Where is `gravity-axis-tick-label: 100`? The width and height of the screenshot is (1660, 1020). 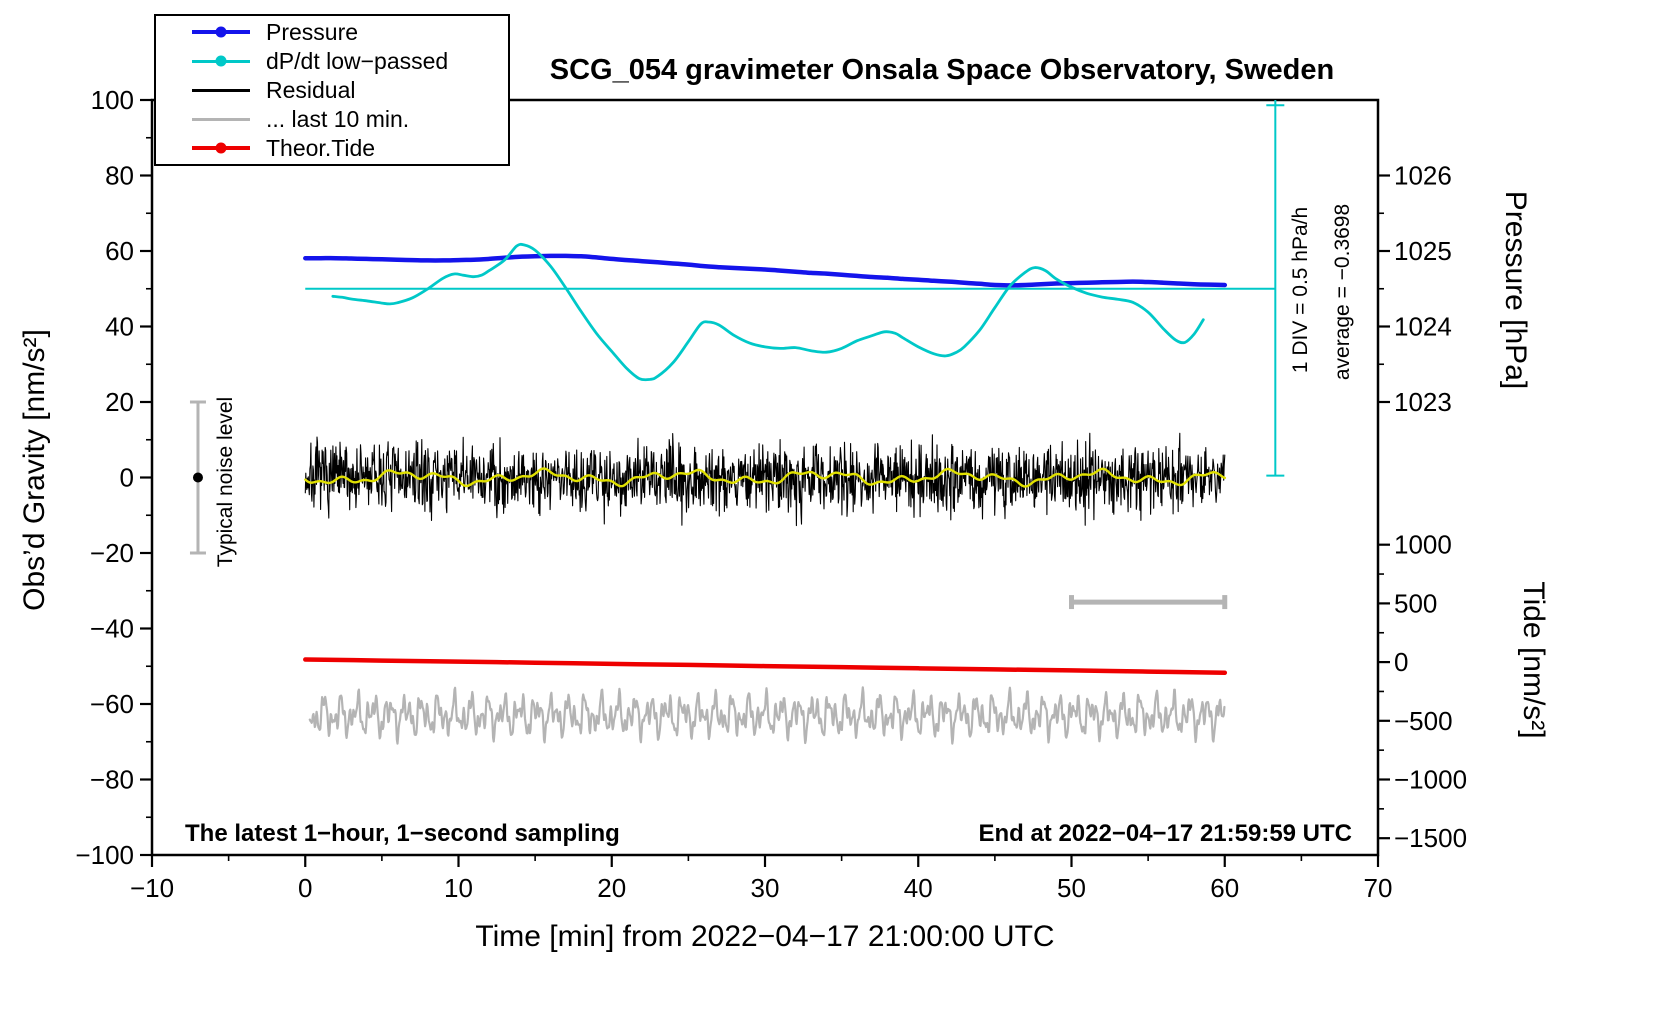
gravity-axis-tick-label: 100 is located at coordinates (112, 100).